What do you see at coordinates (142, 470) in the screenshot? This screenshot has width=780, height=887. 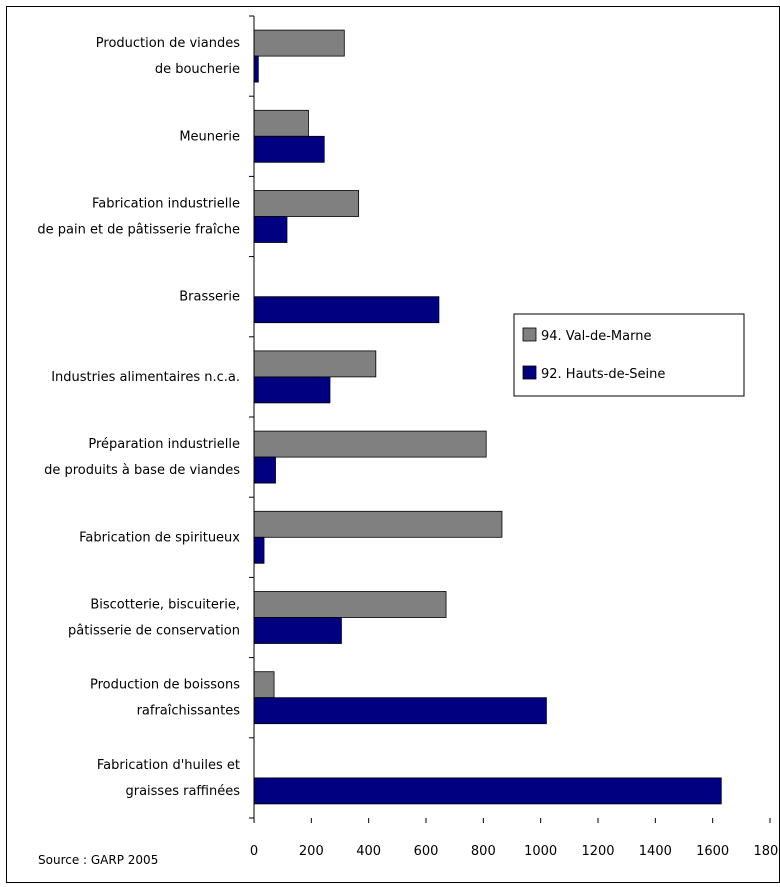 I see `category-label: de produits à base de viandes` at bounding box center [142, 470].